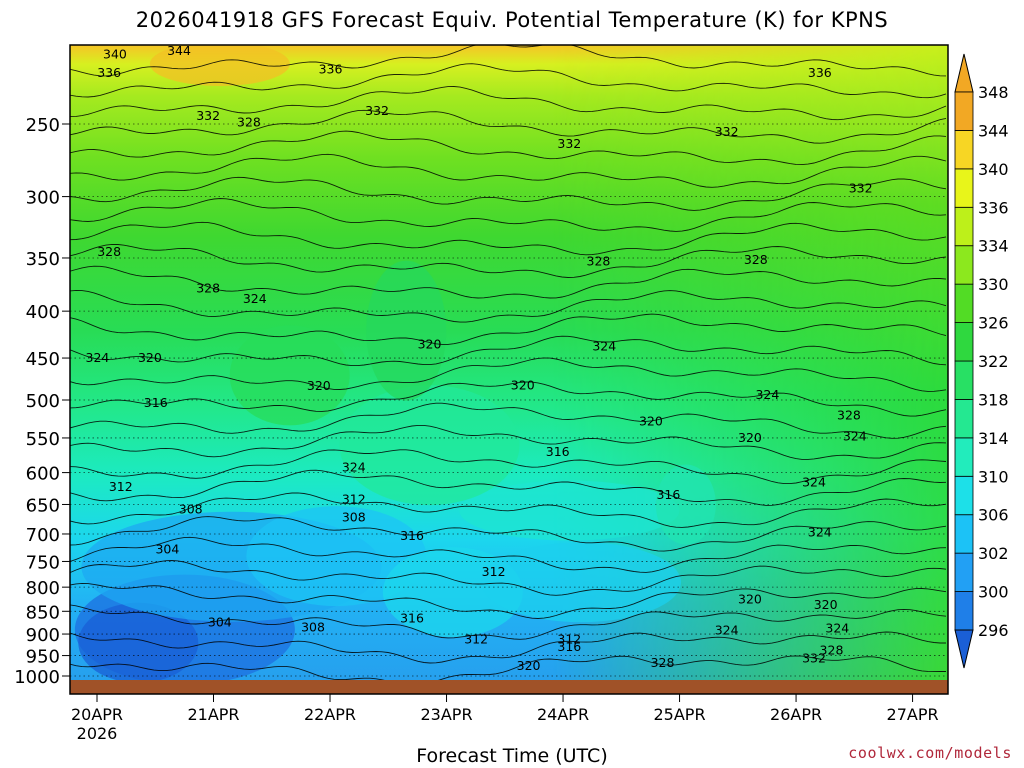 This screenshot has width=1024, height=768. Describe the element at coordinates (43, 535) in the screenshot. I see `y-tick-label: 700` at that location.